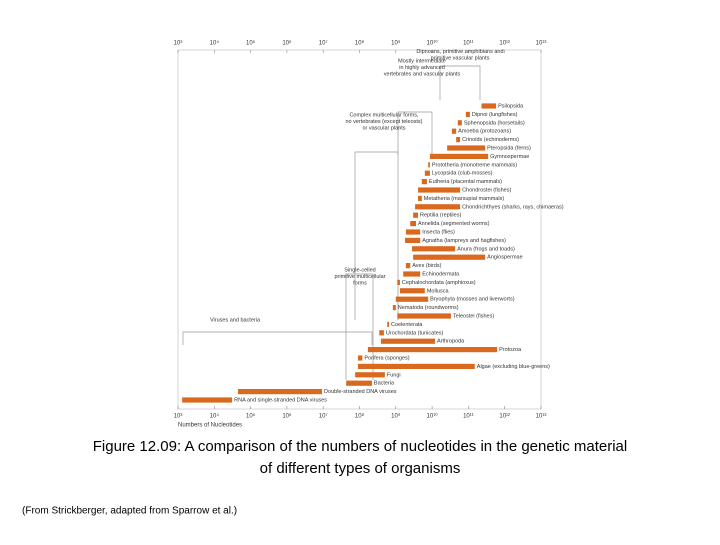 The width and height of the screenshot is (720, 545). What do you see at coordinates (438, 291) in the screenshot?
I see `bar-label: Mollusca` at bounding box center [438, 291].